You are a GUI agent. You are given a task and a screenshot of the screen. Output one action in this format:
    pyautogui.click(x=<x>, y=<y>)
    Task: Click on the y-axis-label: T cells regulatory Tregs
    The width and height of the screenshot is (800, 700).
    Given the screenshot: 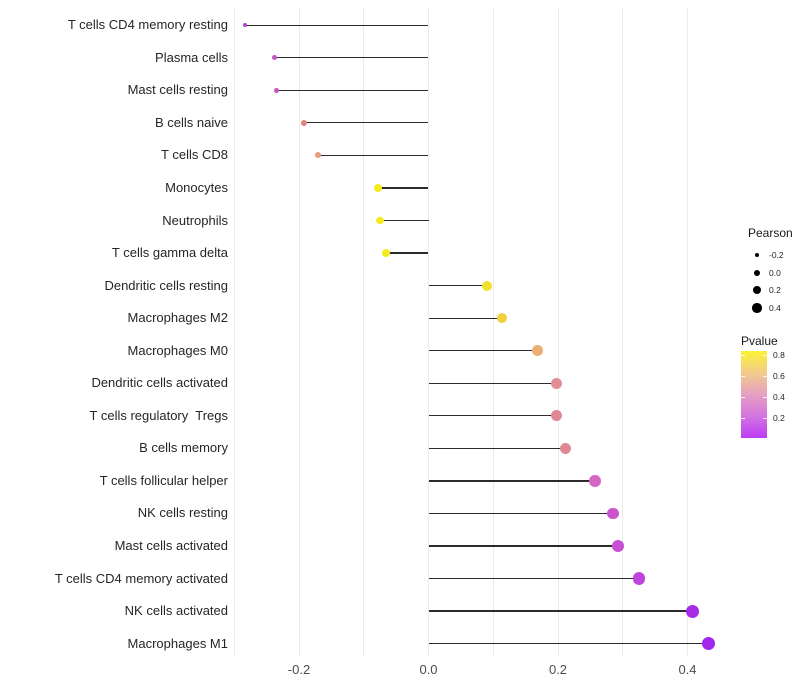 What is the action you would take?
    pyautogui.click(x=158, y=415)
    